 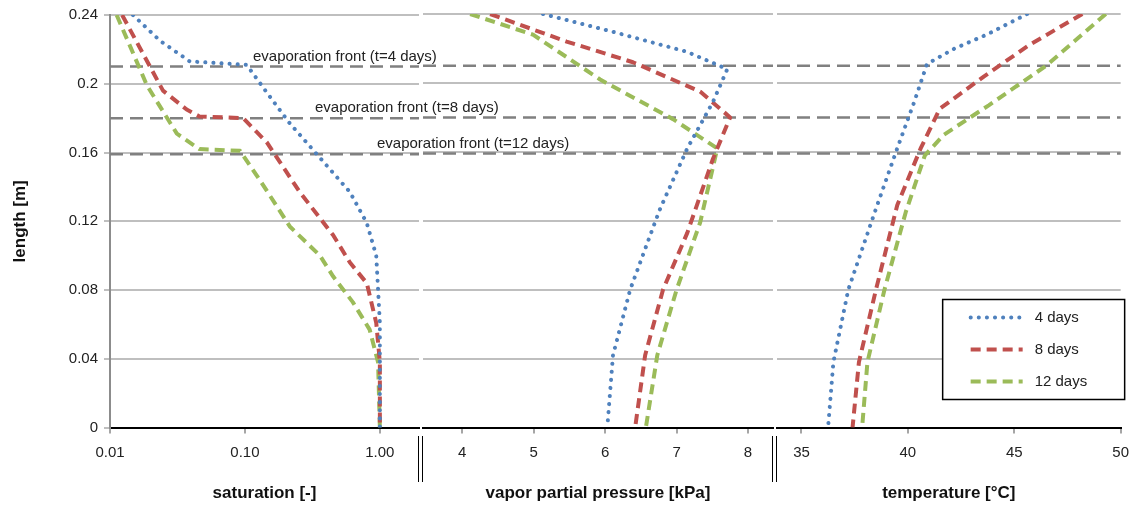 I want to click on x-tick-label: 7, so click(x=676, y=451).